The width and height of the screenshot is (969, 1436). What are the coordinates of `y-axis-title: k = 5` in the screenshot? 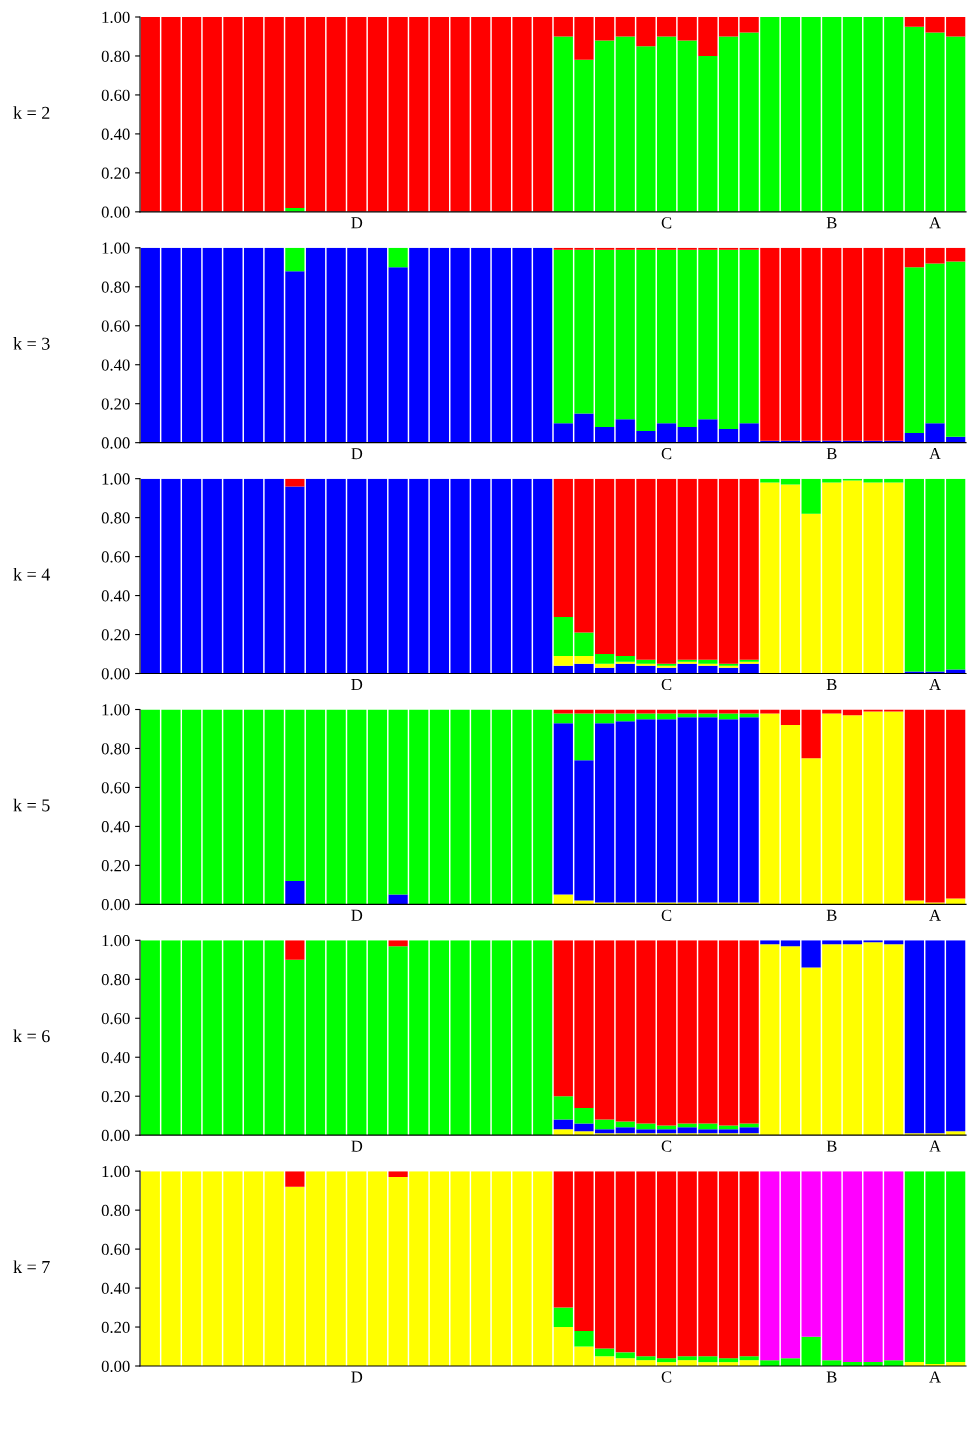 It's located at (31, 805).